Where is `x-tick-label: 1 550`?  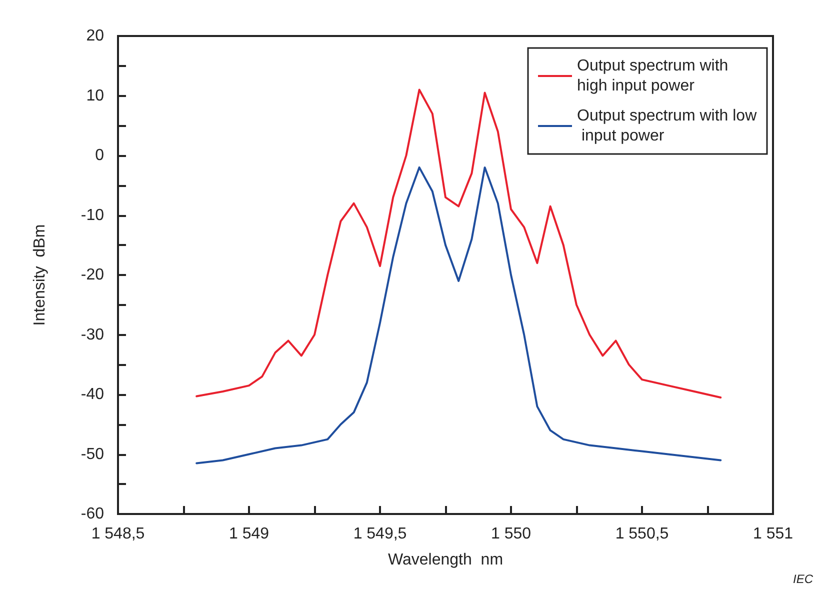
x-tick-label: 1 550 is located at coordinates (511, 534).